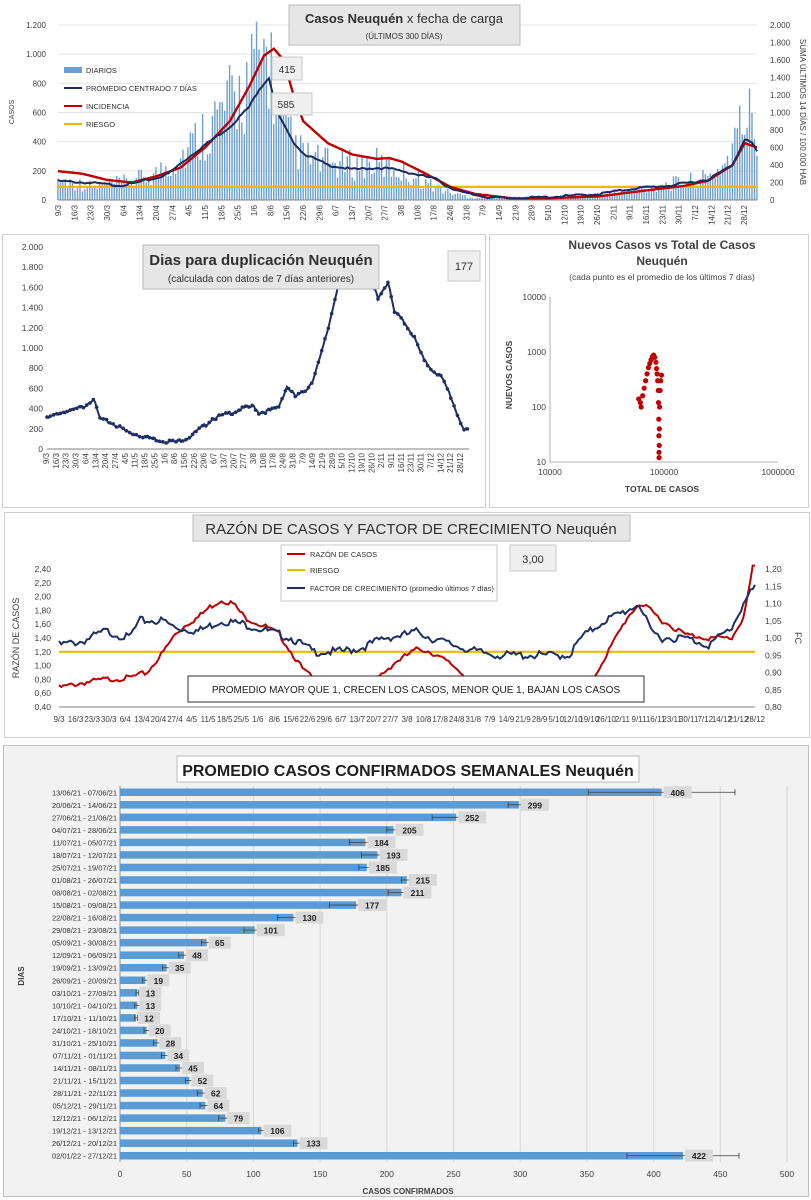  Describe the element at coordinates (324, 719) in the screenshot. I see `razon-xtick-label: 29/6` at that location.